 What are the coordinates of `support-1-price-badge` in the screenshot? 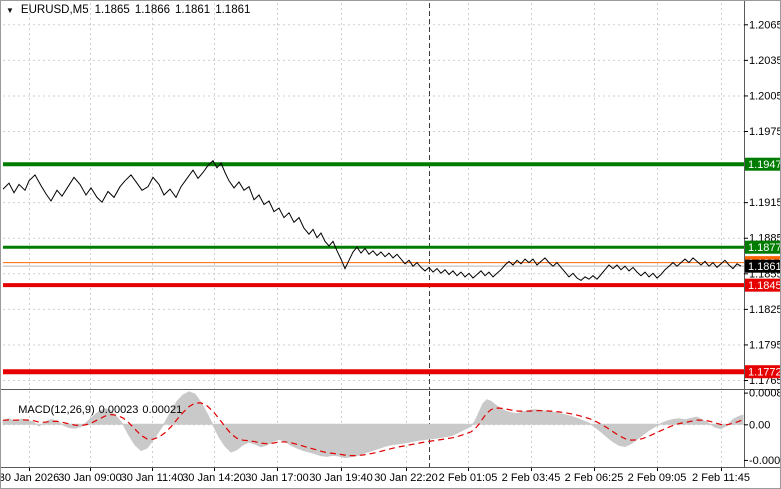 It's located at (762, 285).